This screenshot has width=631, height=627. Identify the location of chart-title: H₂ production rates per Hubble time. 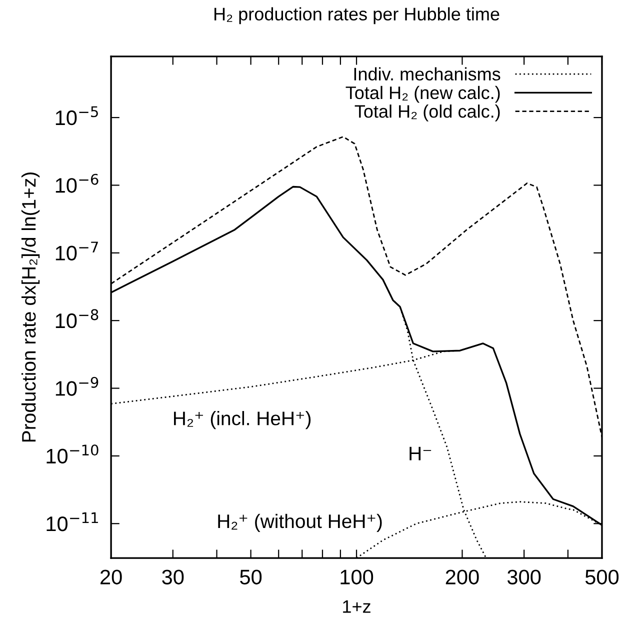
(357, 15).